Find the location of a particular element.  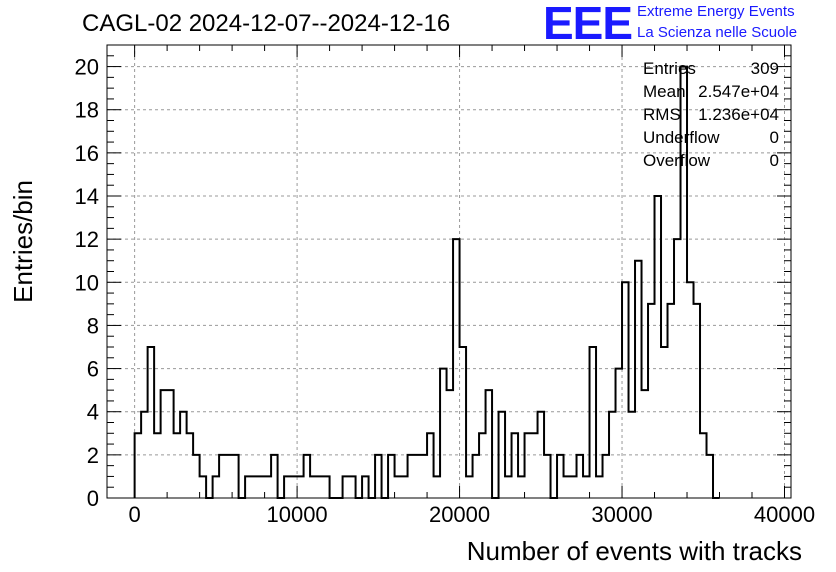

y-axis-label: Entries/bin is located at coordinates (23, 241).